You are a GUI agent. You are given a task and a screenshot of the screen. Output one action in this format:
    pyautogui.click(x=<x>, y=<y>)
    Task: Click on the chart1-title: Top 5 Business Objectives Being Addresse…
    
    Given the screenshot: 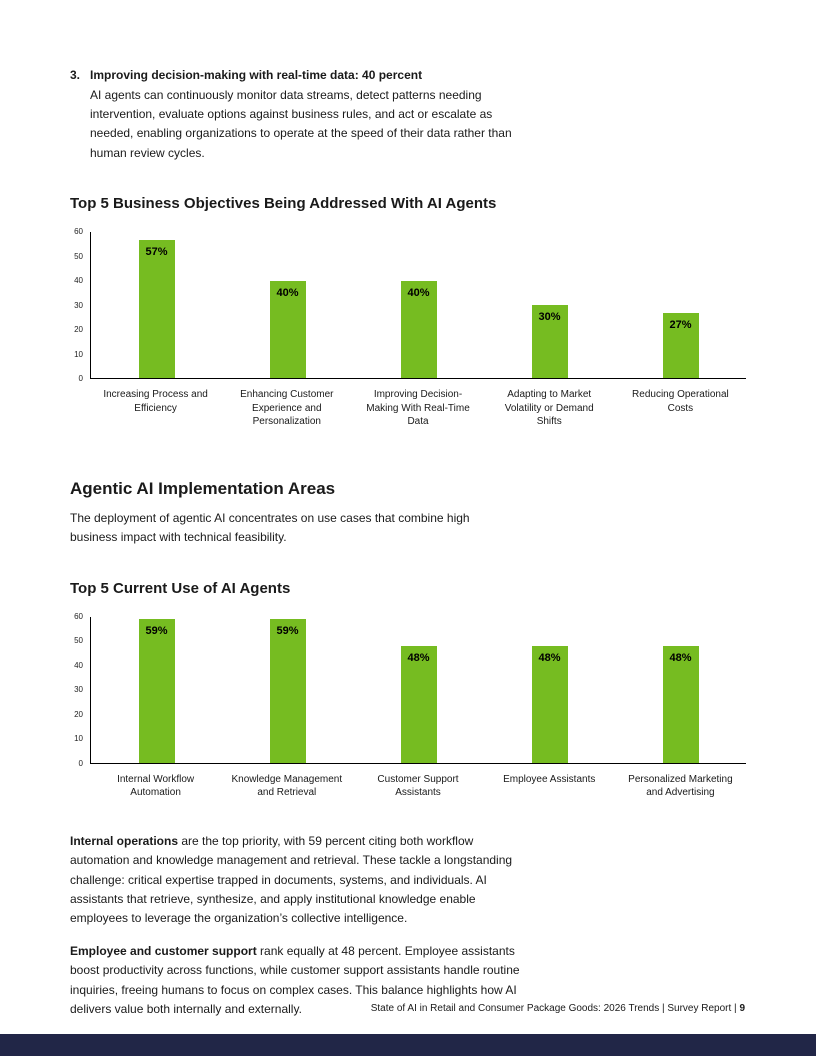 What is the action you would take?
    pyautogui.click(x=283, y=204)
    